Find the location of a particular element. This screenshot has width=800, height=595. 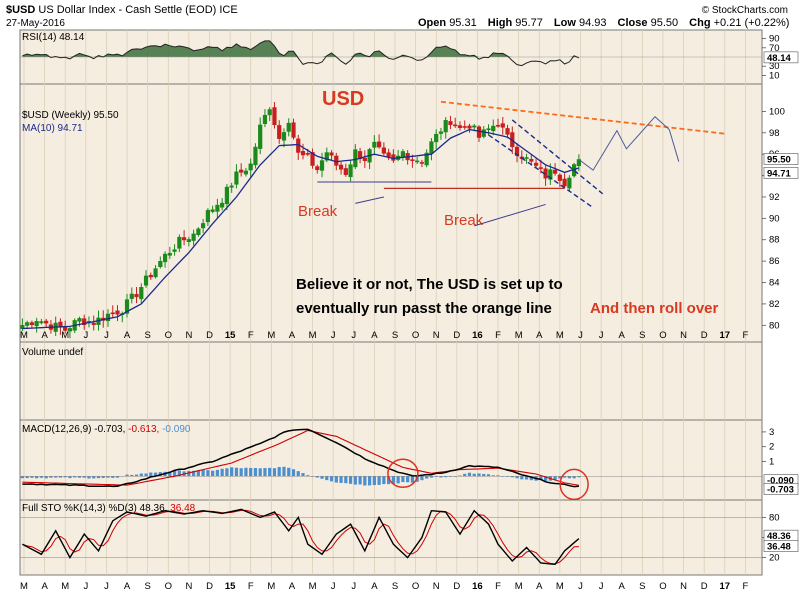

rsi-last-label: 48.14 is located at coordinates (779, 58).